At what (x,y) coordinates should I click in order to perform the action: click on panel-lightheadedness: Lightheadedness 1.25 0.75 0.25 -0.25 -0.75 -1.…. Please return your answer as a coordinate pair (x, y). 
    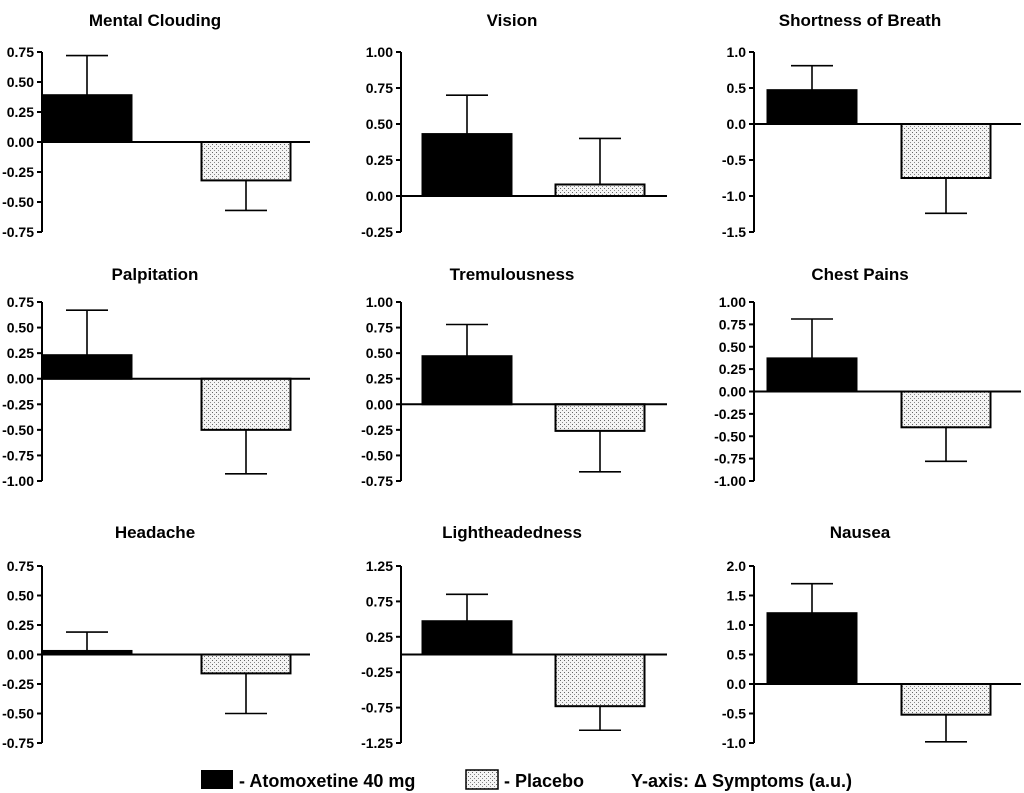
    Looking at the image, I should click on (514, 637).